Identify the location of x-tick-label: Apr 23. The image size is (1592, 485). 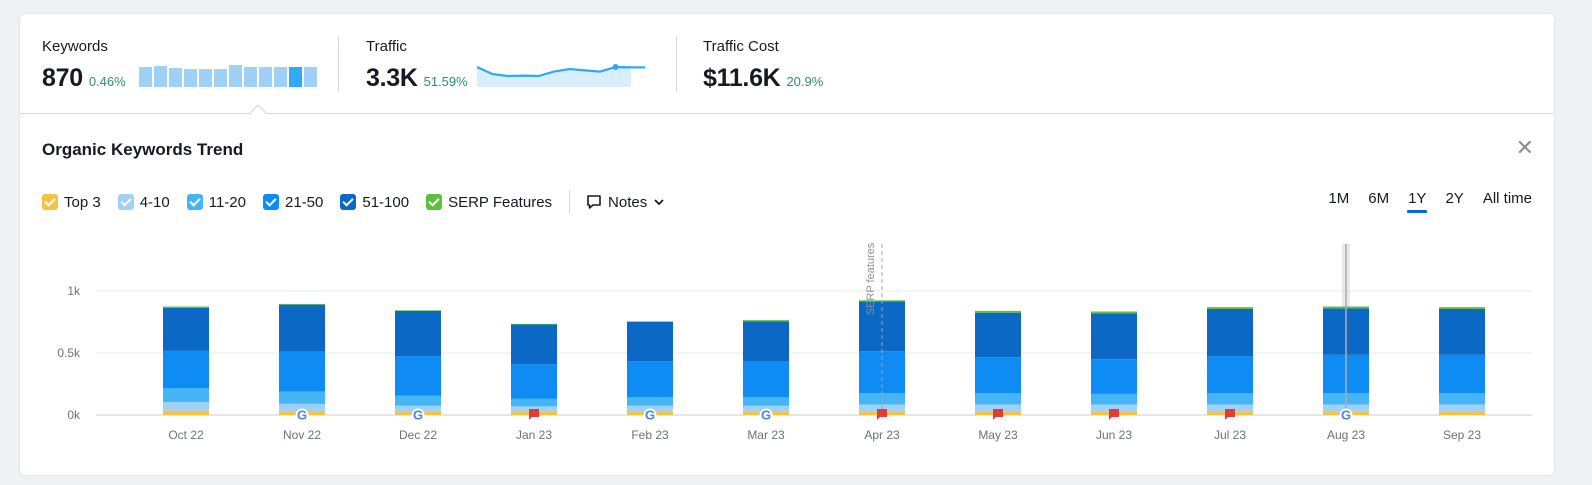
(882, 435).